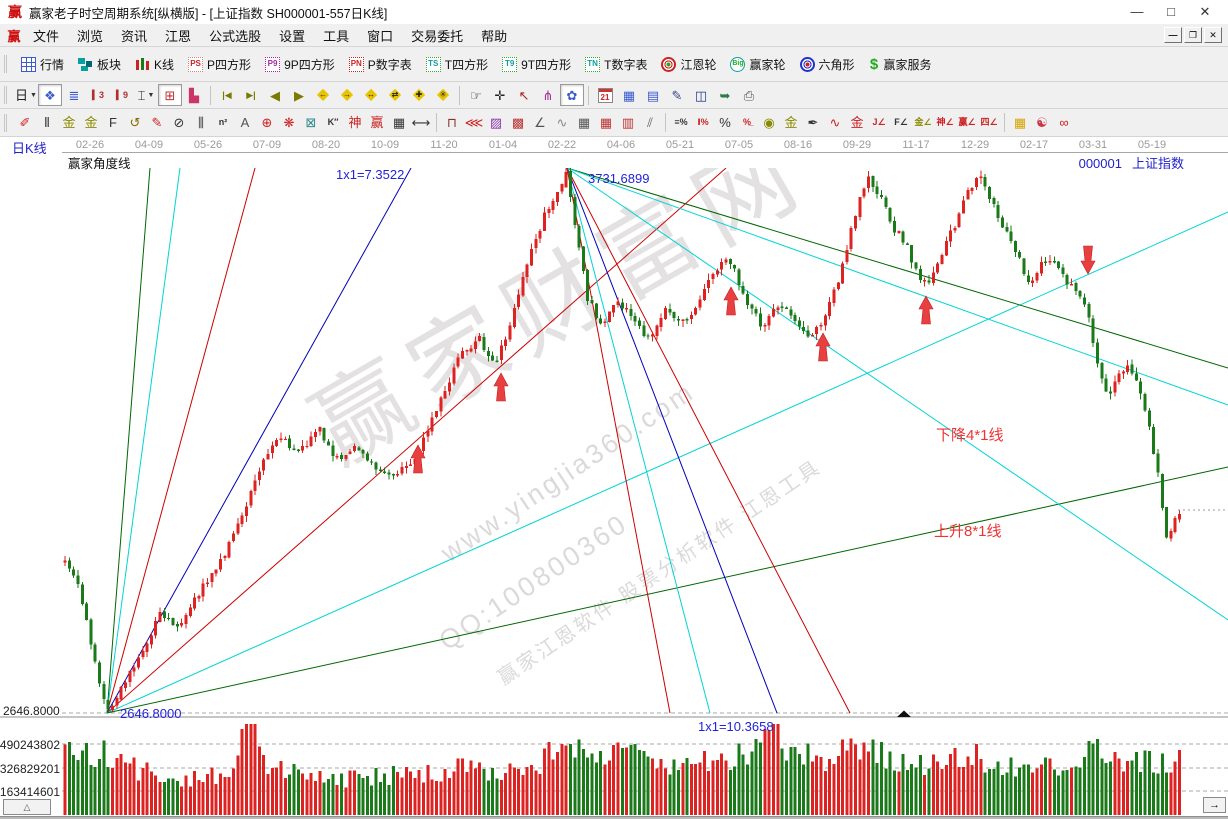  I want to click on toolbar-button-t-square: TS T四方形, so click(457, 64).